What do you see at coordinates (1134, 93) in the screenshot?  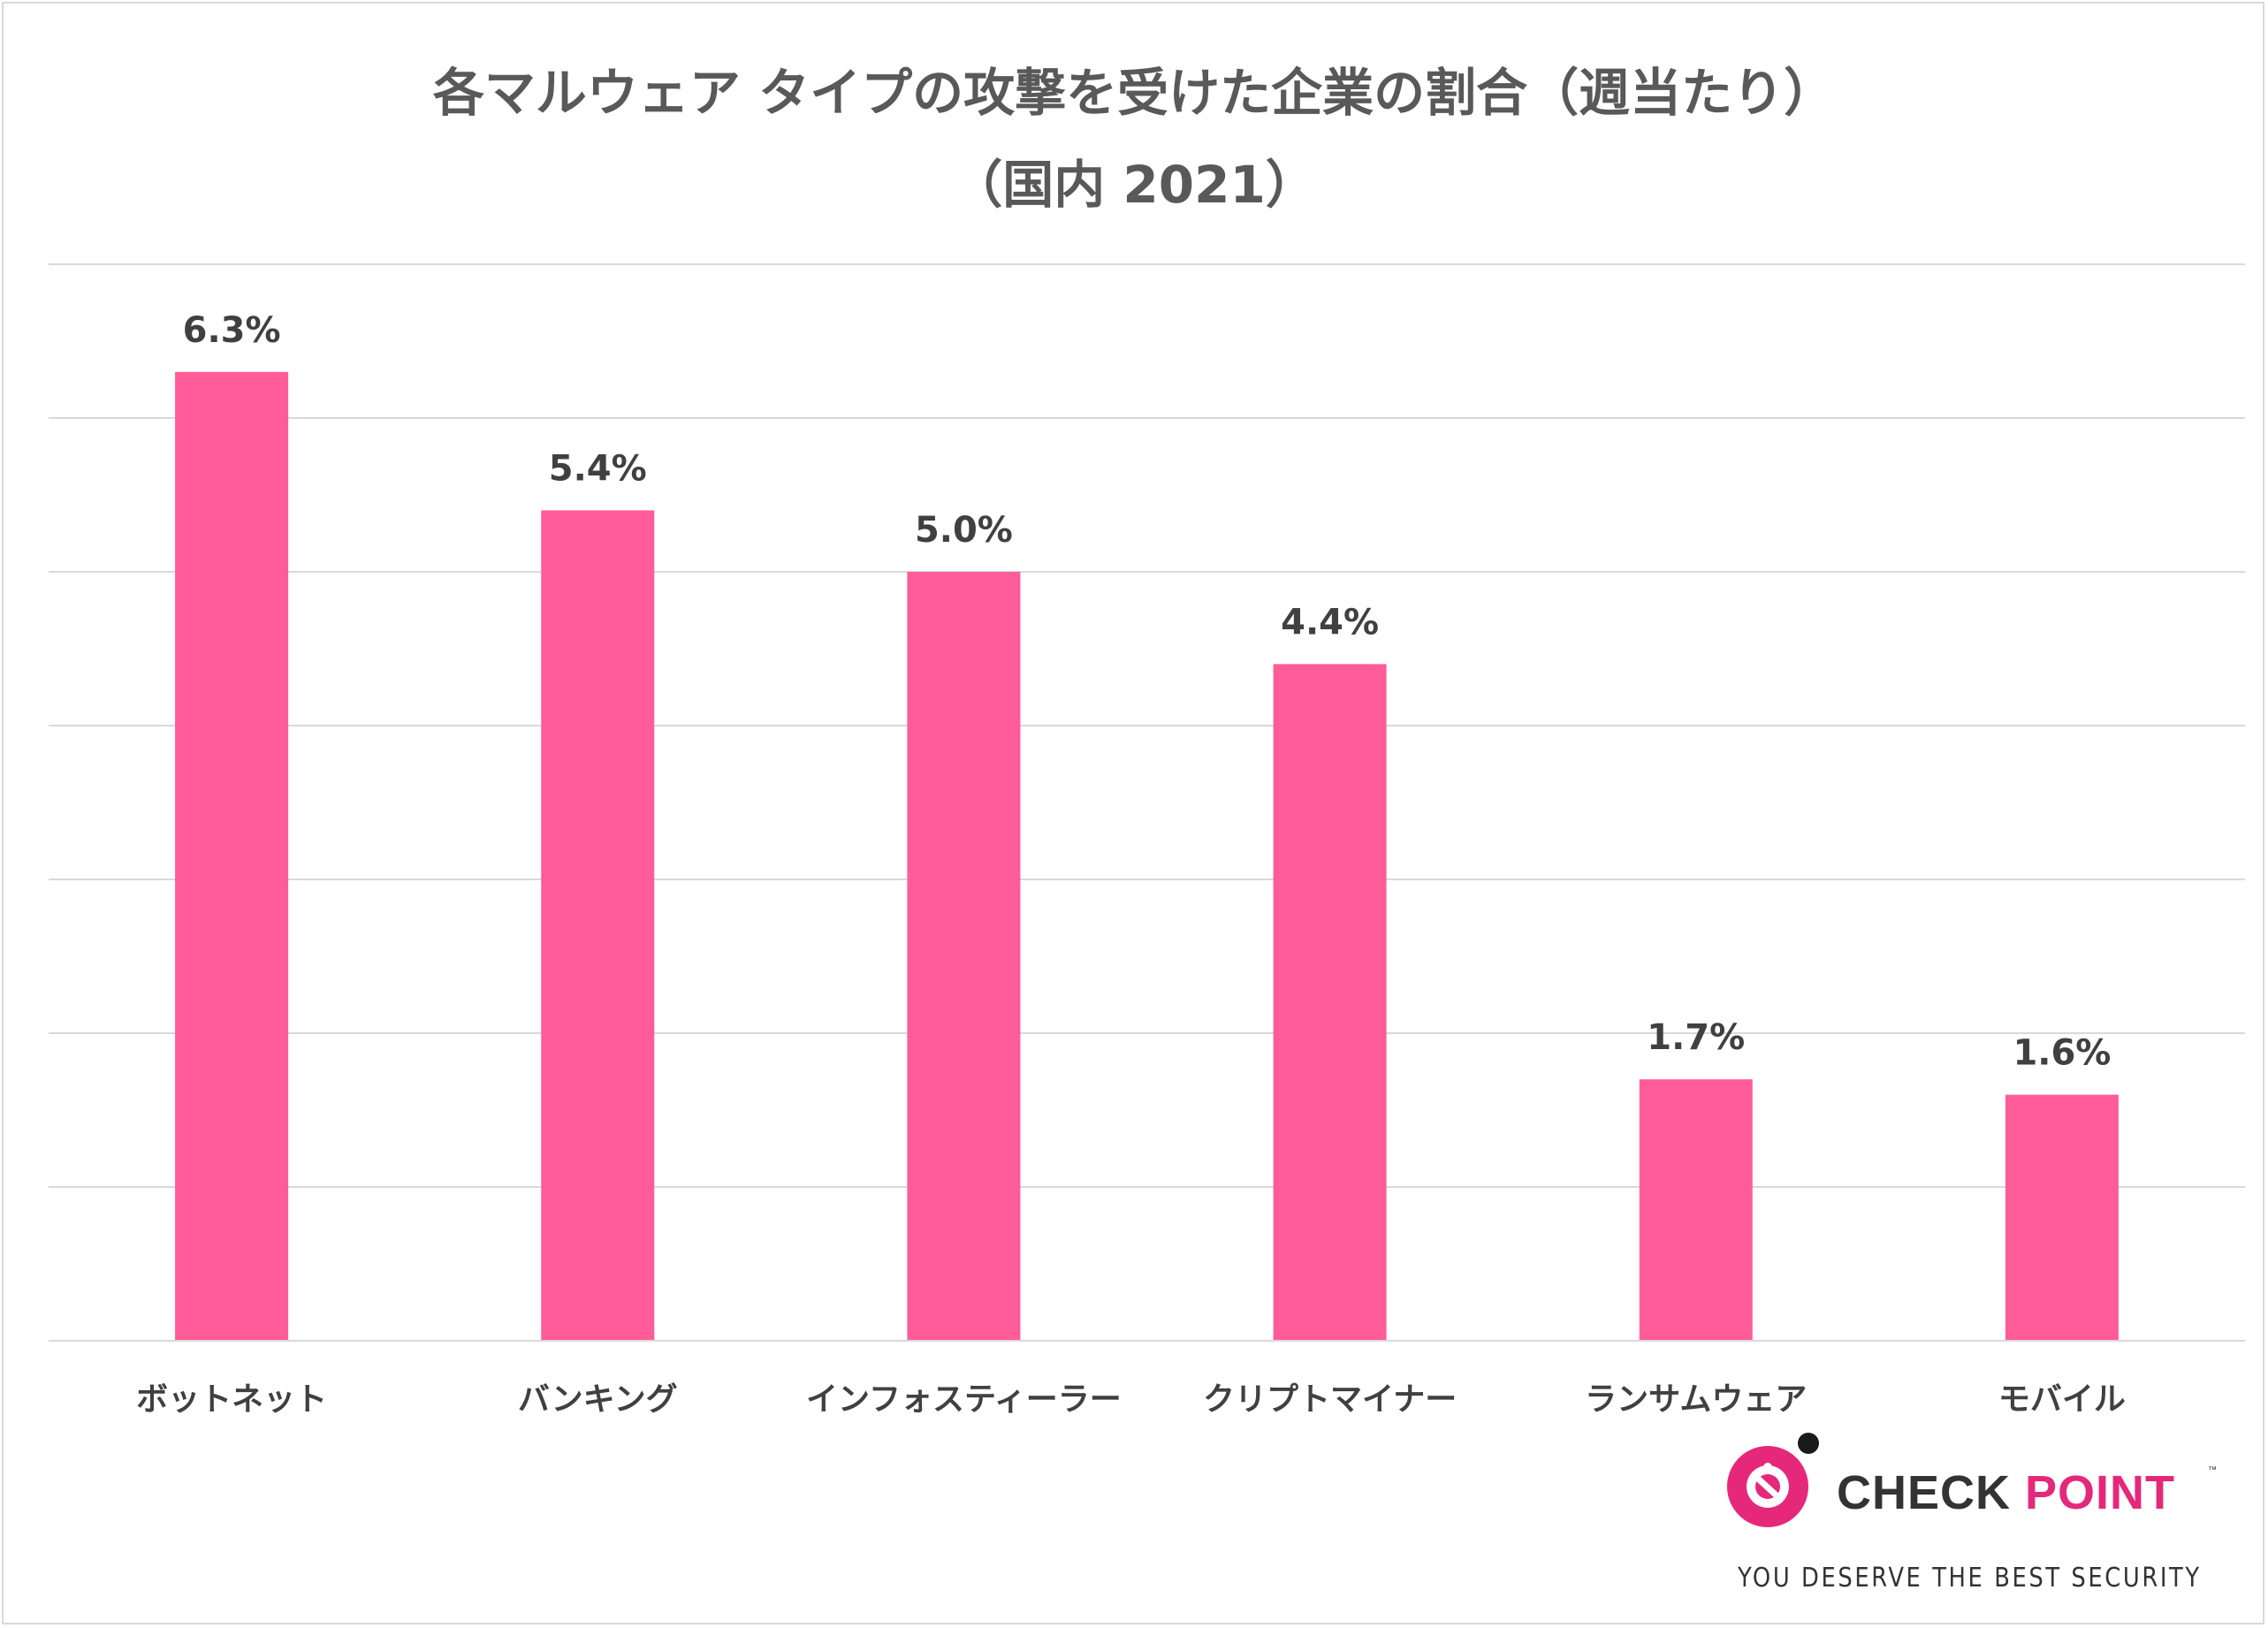 I see `chart-title: 各マルウェア タイプの攻撃を受けた企業の割合（週当たり）` at bounding box center [1134, 93].